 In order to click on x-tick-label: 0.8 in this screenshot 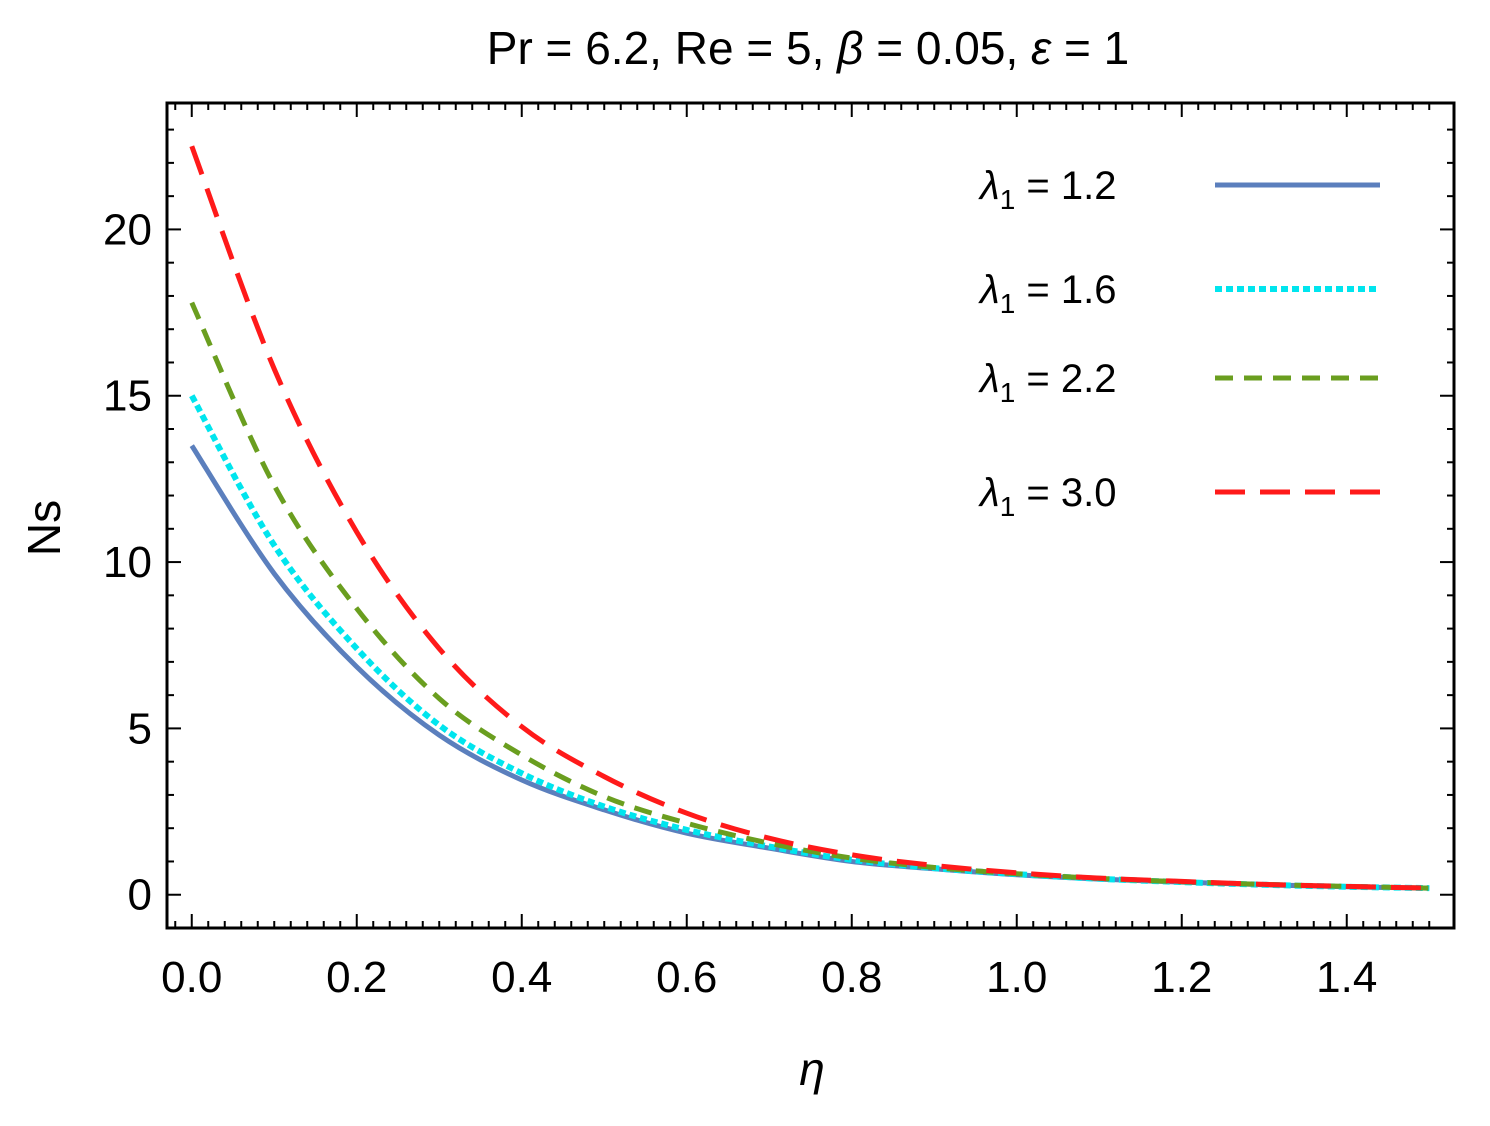, I will do `click(851, 977)`.